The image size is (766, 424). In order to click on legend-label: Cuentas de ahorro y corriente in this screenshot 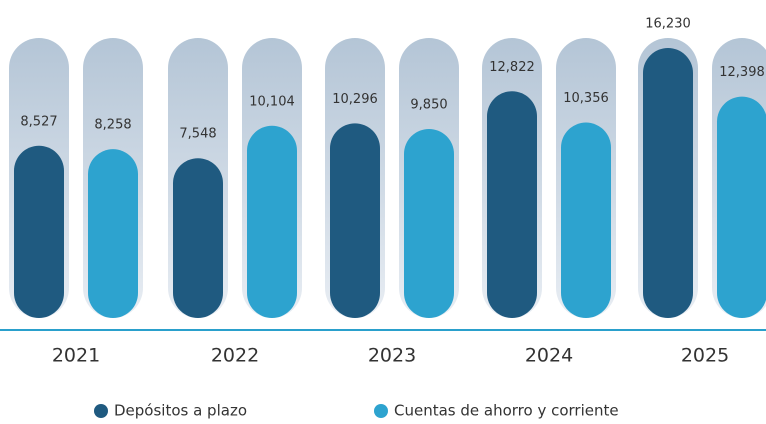, I will do `click(506, 411)`.